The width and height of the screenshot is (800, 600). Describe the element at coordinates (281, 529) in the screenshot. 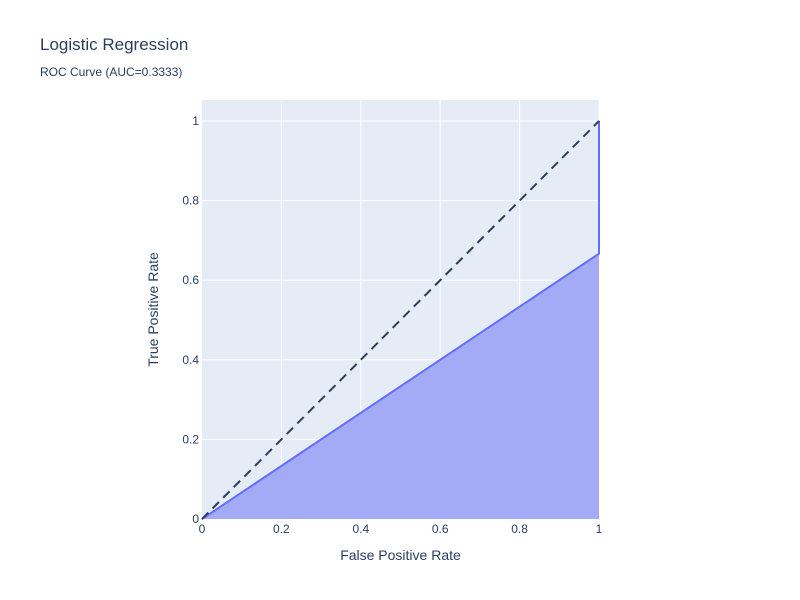

I see `x-tick-label: 0.2` at that location.